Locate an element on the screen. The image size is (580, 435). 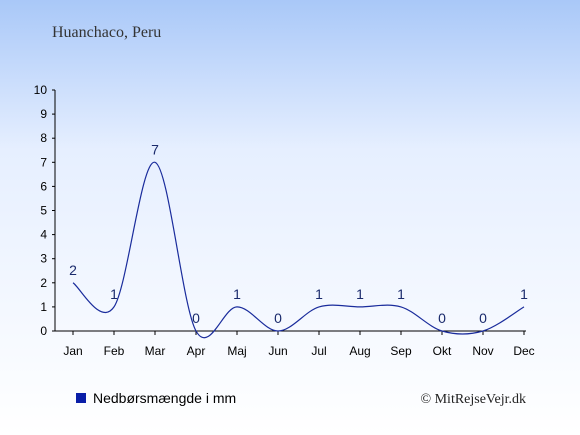
legend-swatch is located at coordinates (81, 398).